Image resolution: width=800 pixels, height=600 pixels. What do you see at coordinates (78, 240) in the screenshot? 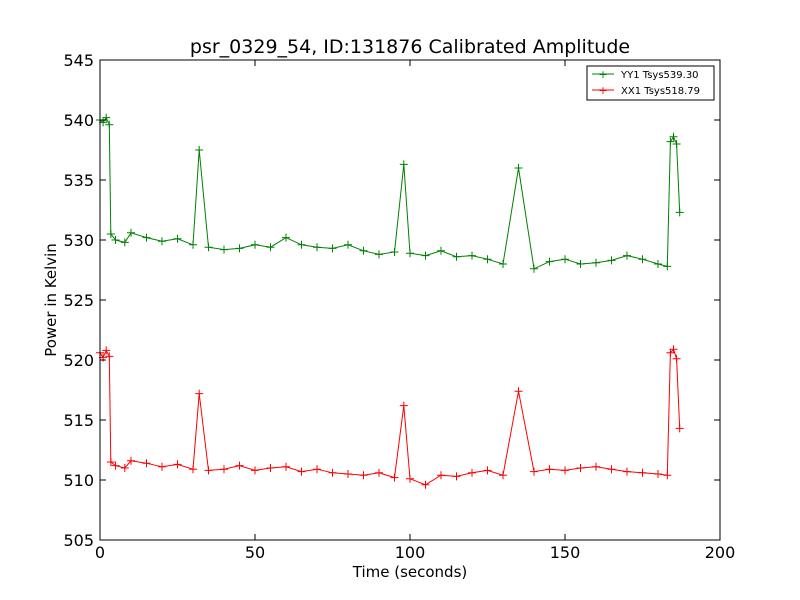
I see `y-tick-label: 530` at bounding box center [78, 240].